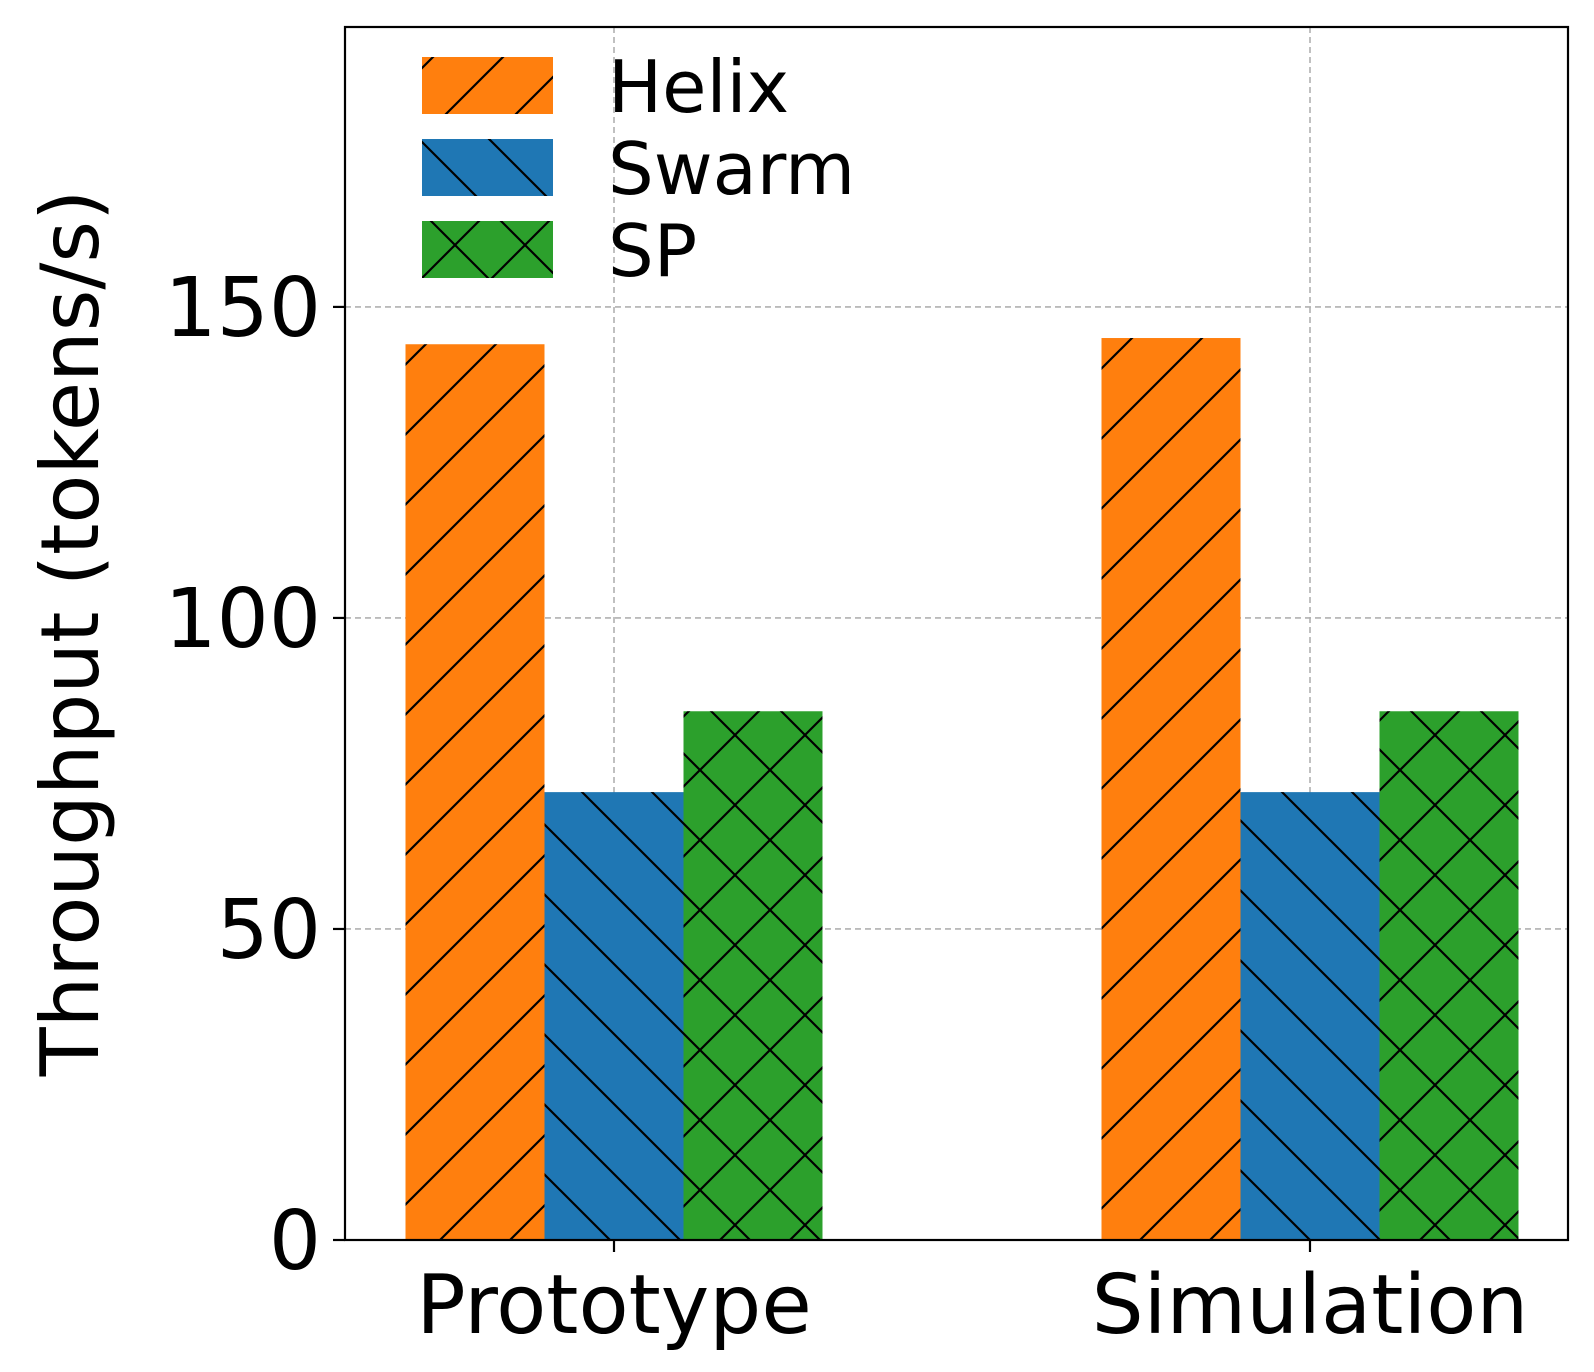 The height and width of the screenshot is (1372, 1594). I want to click on bar-swarm-prototype, so click(614, 1016).